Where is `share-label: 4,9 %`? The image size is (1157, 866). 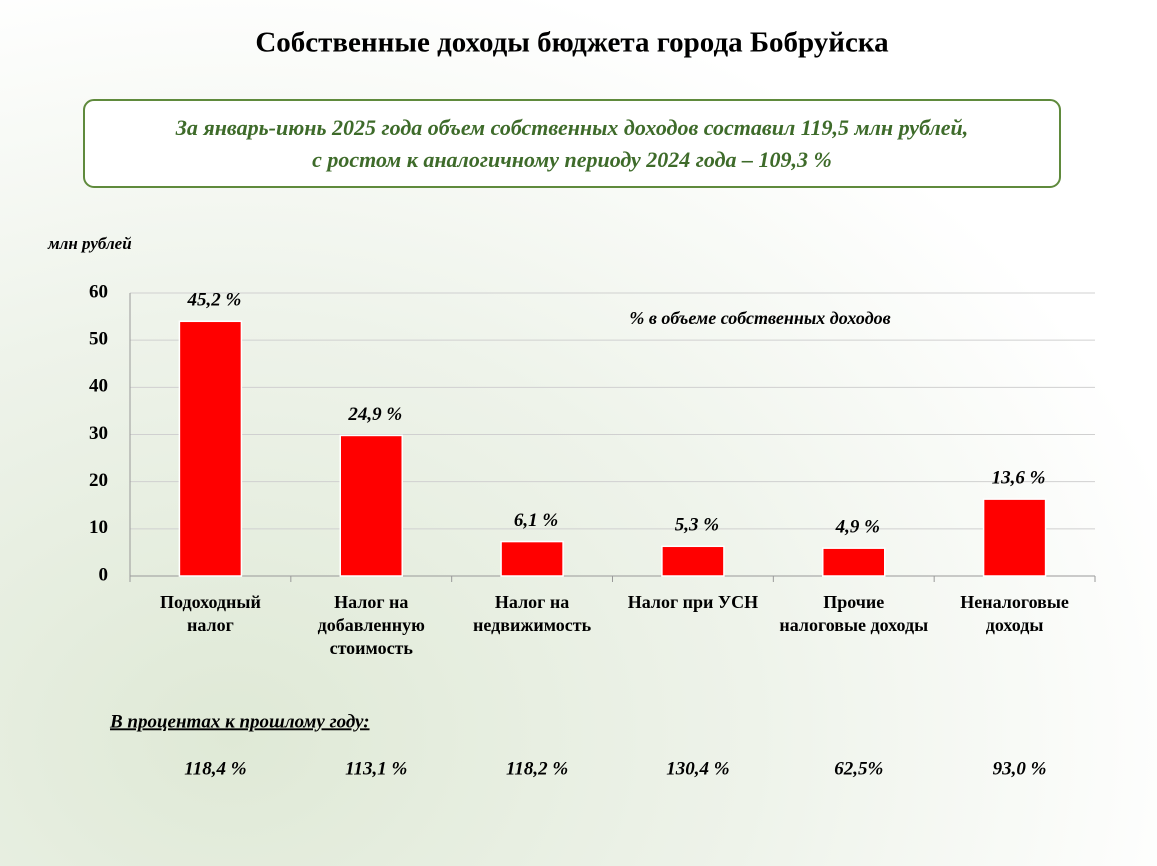 share-label: 4,9 % is located at coordinates (857, 527).